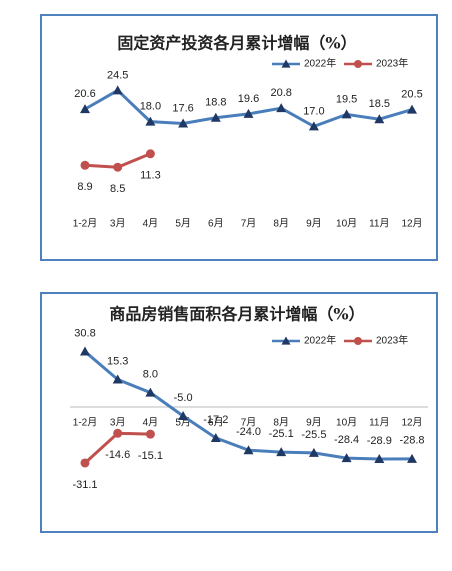 This screenshot has height=571, width=452. Describe the element at coordinates (150, 107) in the screenshot. I see `data-label: 18.0` at that location.